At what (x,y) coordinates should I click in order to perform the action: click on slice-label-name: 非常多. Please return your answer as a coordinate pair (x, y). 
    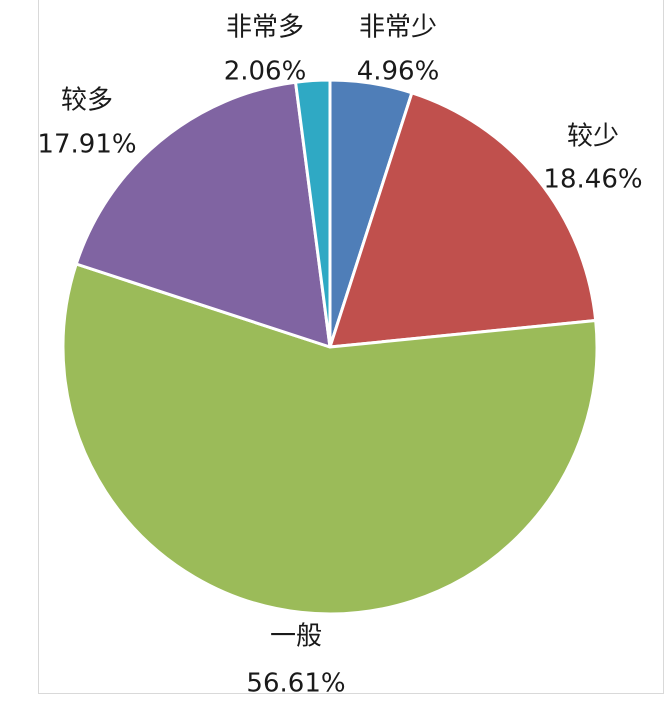
    Looking at the image, I should click on (265, 28).